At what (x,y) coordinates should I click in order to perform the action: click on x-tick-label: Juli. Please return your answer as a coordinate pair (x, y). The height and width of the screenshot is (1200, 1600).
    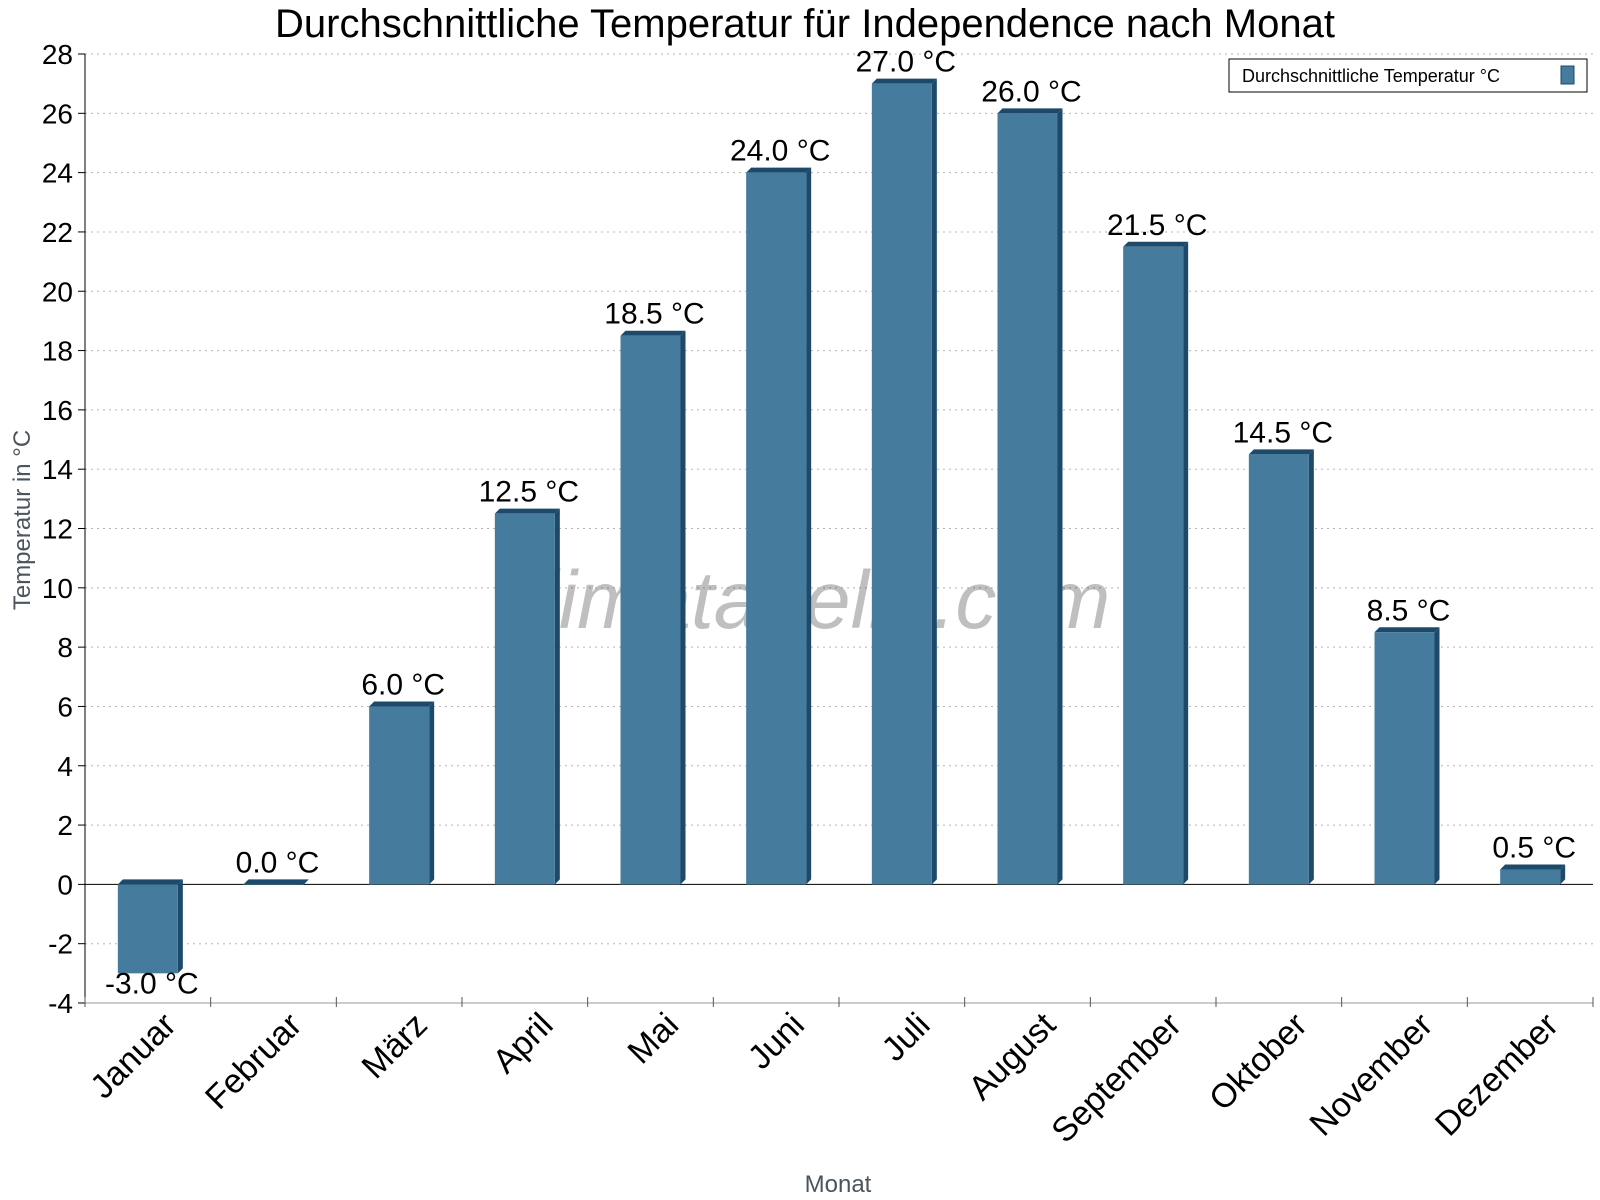
    Looking at the image, I should click on (906, 1037).